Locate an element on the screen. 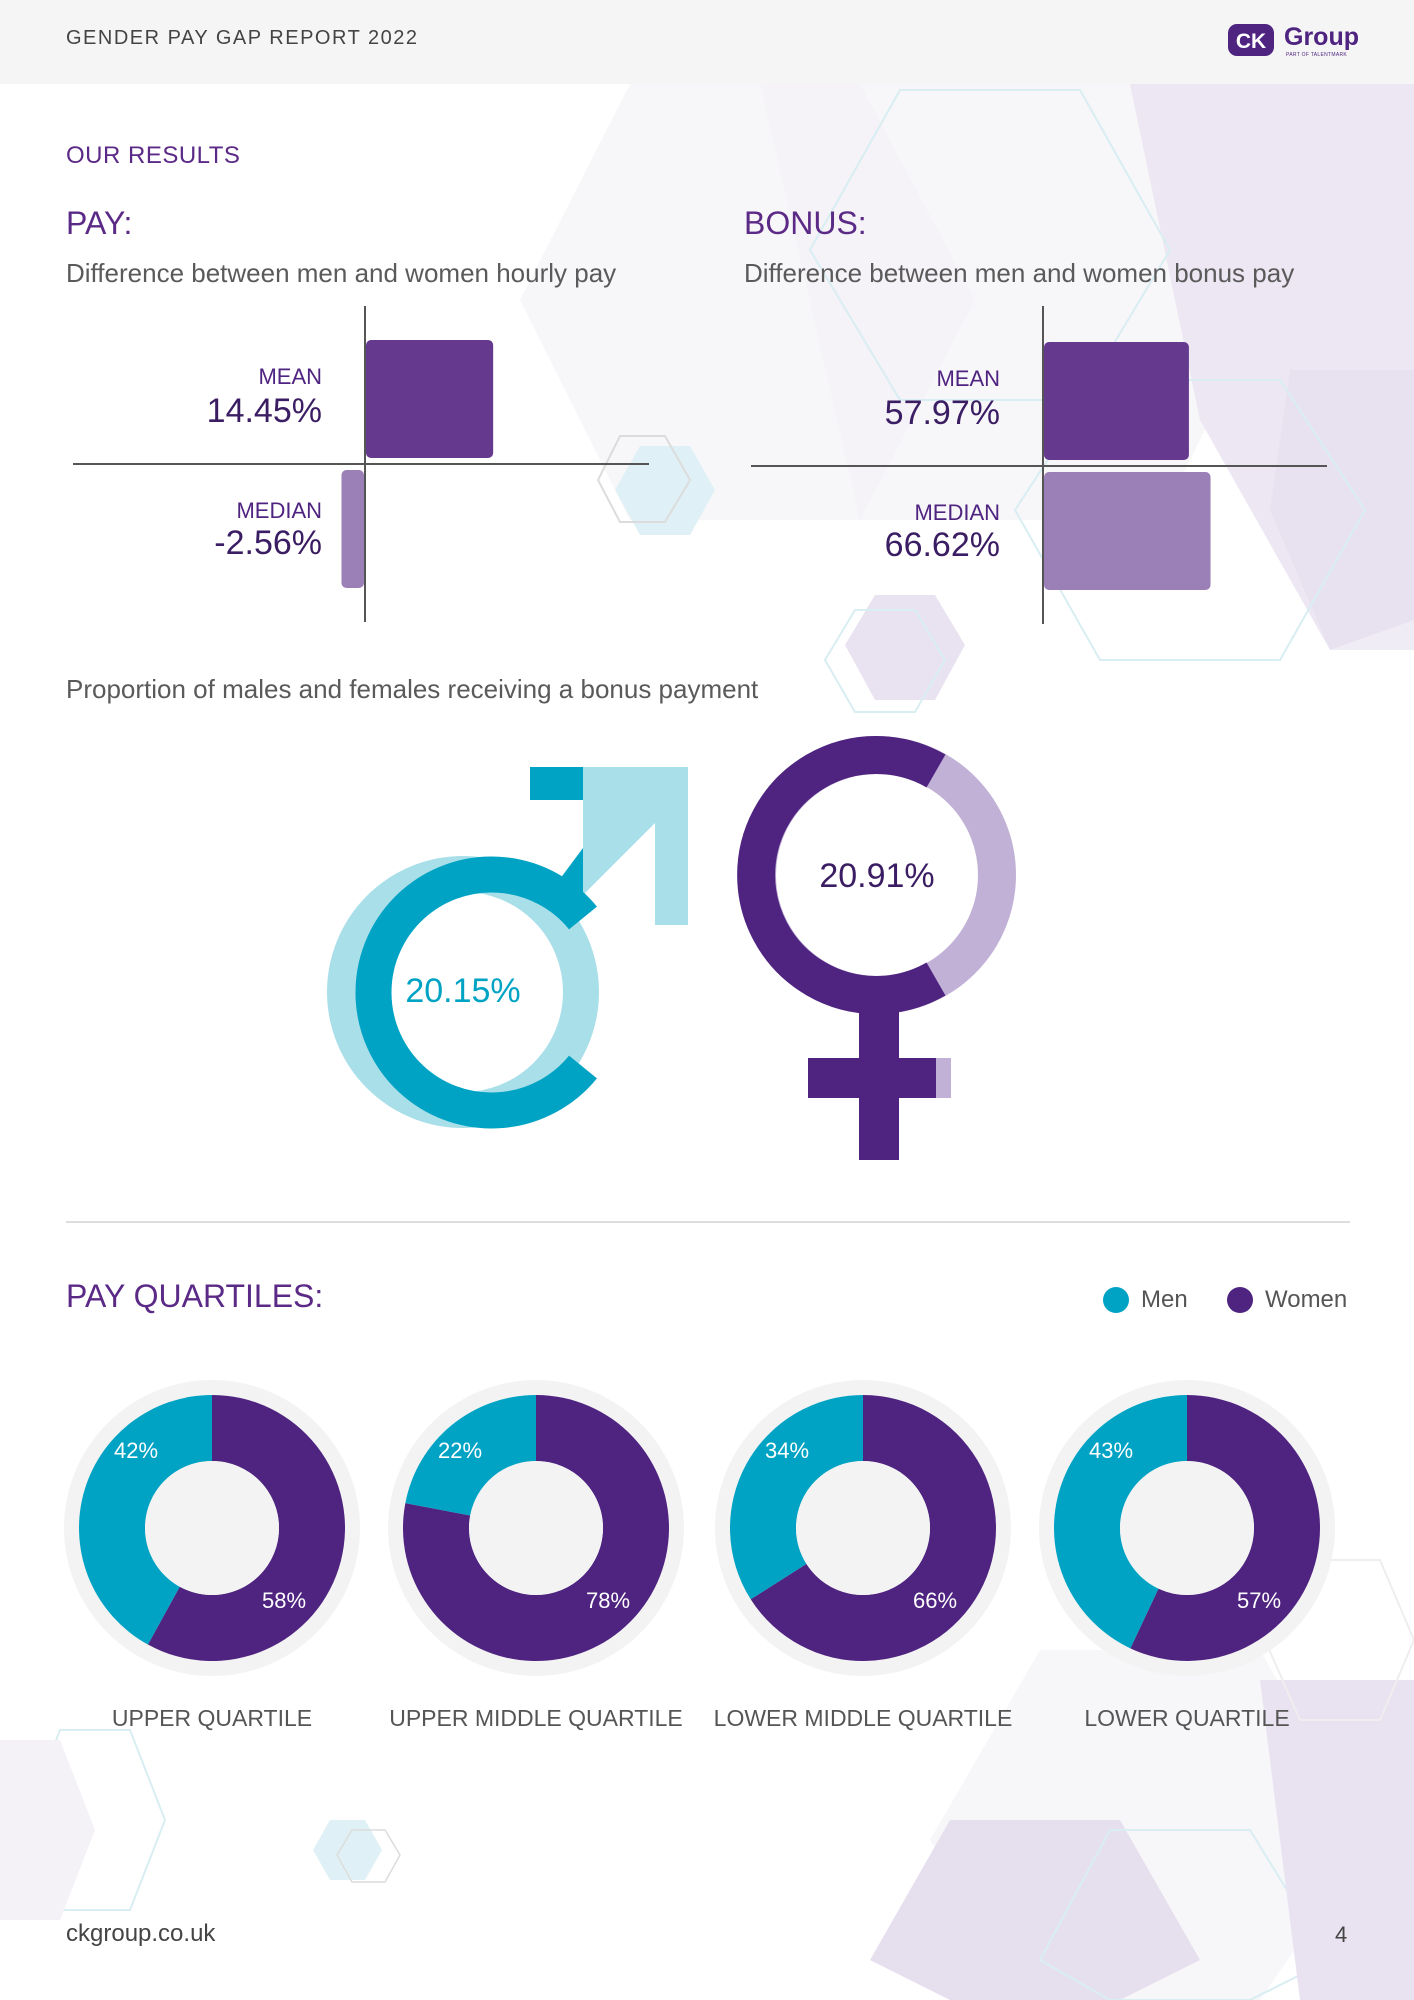  pay-bar-chart-svg is located at coordinates (361, 464).